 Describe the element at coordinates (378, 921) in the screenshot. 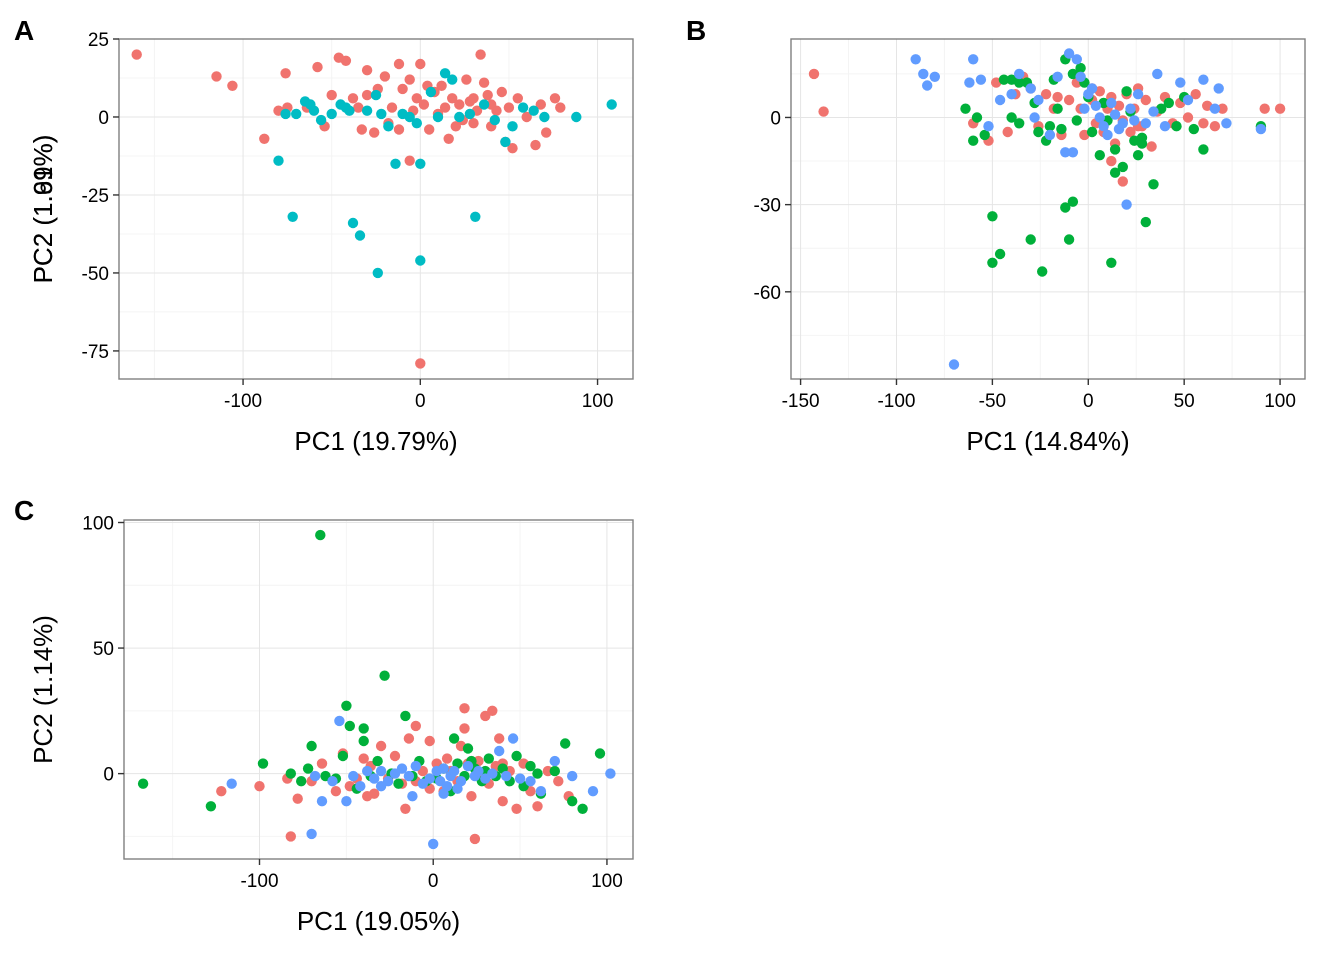

I see `x-axis-title: PC1 (19.05%)` at that location.